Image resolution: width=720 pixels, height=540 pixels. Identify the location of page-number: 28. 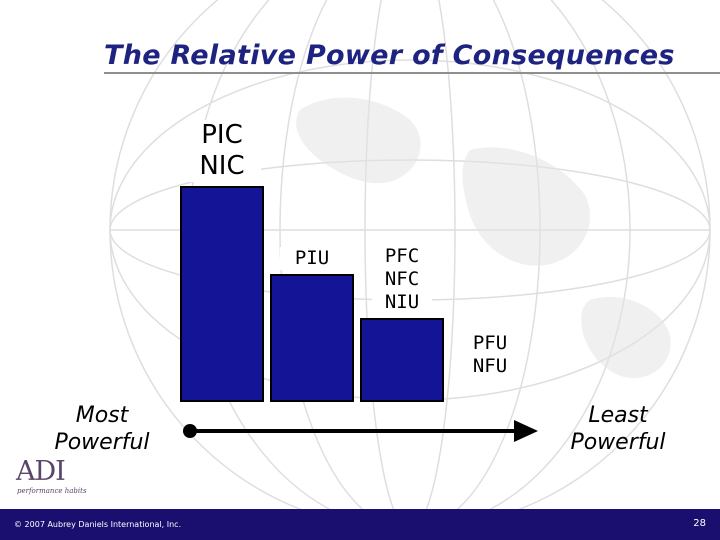
(699, 523).